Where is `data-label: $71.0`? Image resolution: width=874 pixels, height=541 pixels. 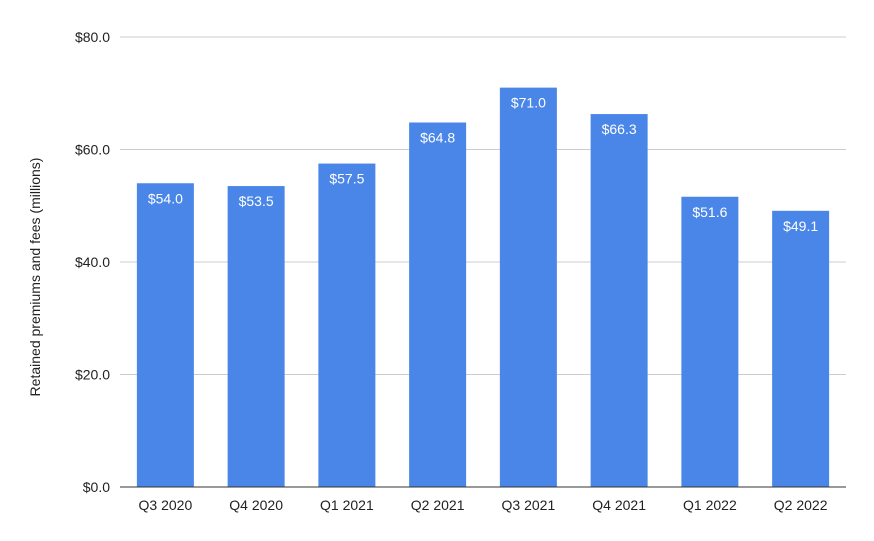 data-label: $71.0 is located at coordinates (528, 103).